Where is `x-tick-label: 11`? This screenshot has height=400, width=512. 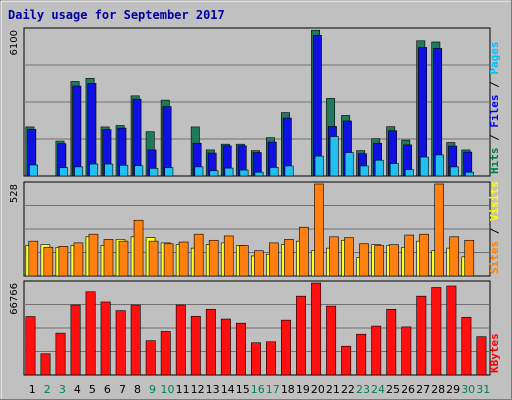
x-tick-label: 11 is located at coordinates (183, 389).